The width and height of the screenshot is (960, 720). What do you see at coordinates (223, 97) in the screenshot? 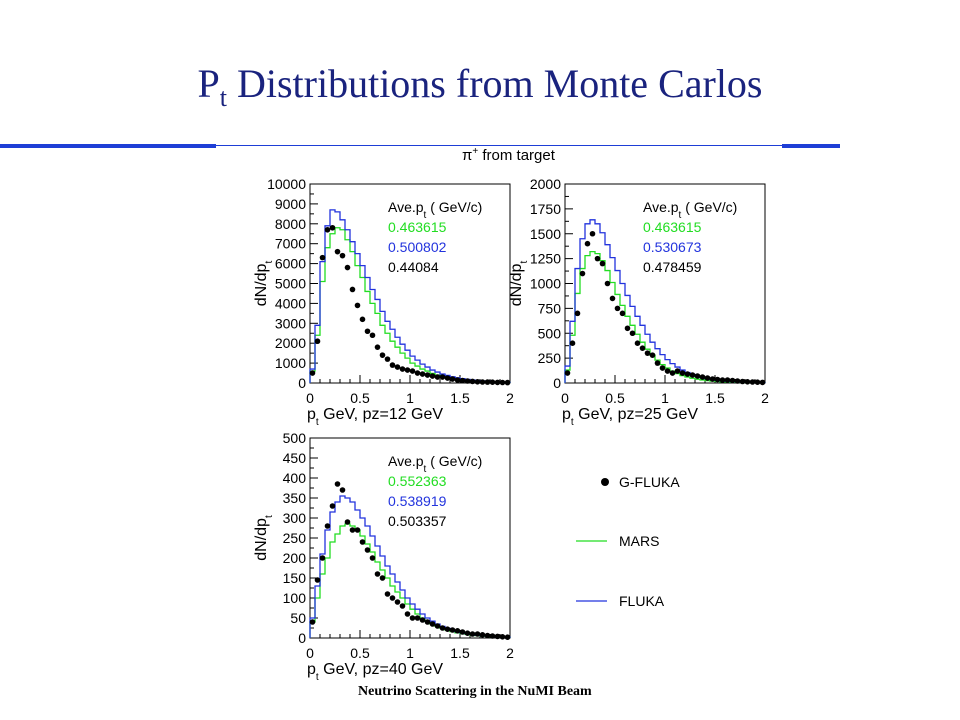
I see `slide-title-sub: t` at bounding box center [223, 97].